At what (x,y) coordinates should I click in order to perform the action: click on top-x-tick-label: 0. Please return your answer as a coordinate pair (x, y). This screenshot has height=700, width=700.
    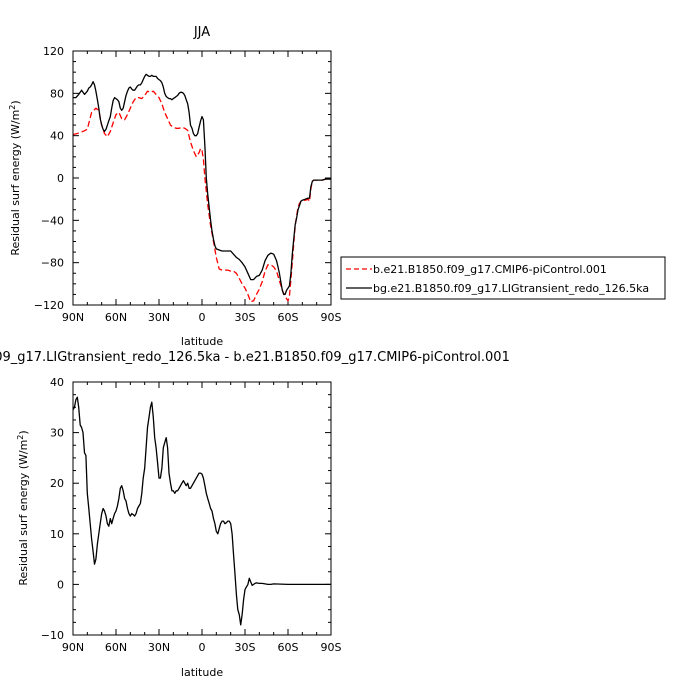
    Looking at the image, I should click on (202, 317).